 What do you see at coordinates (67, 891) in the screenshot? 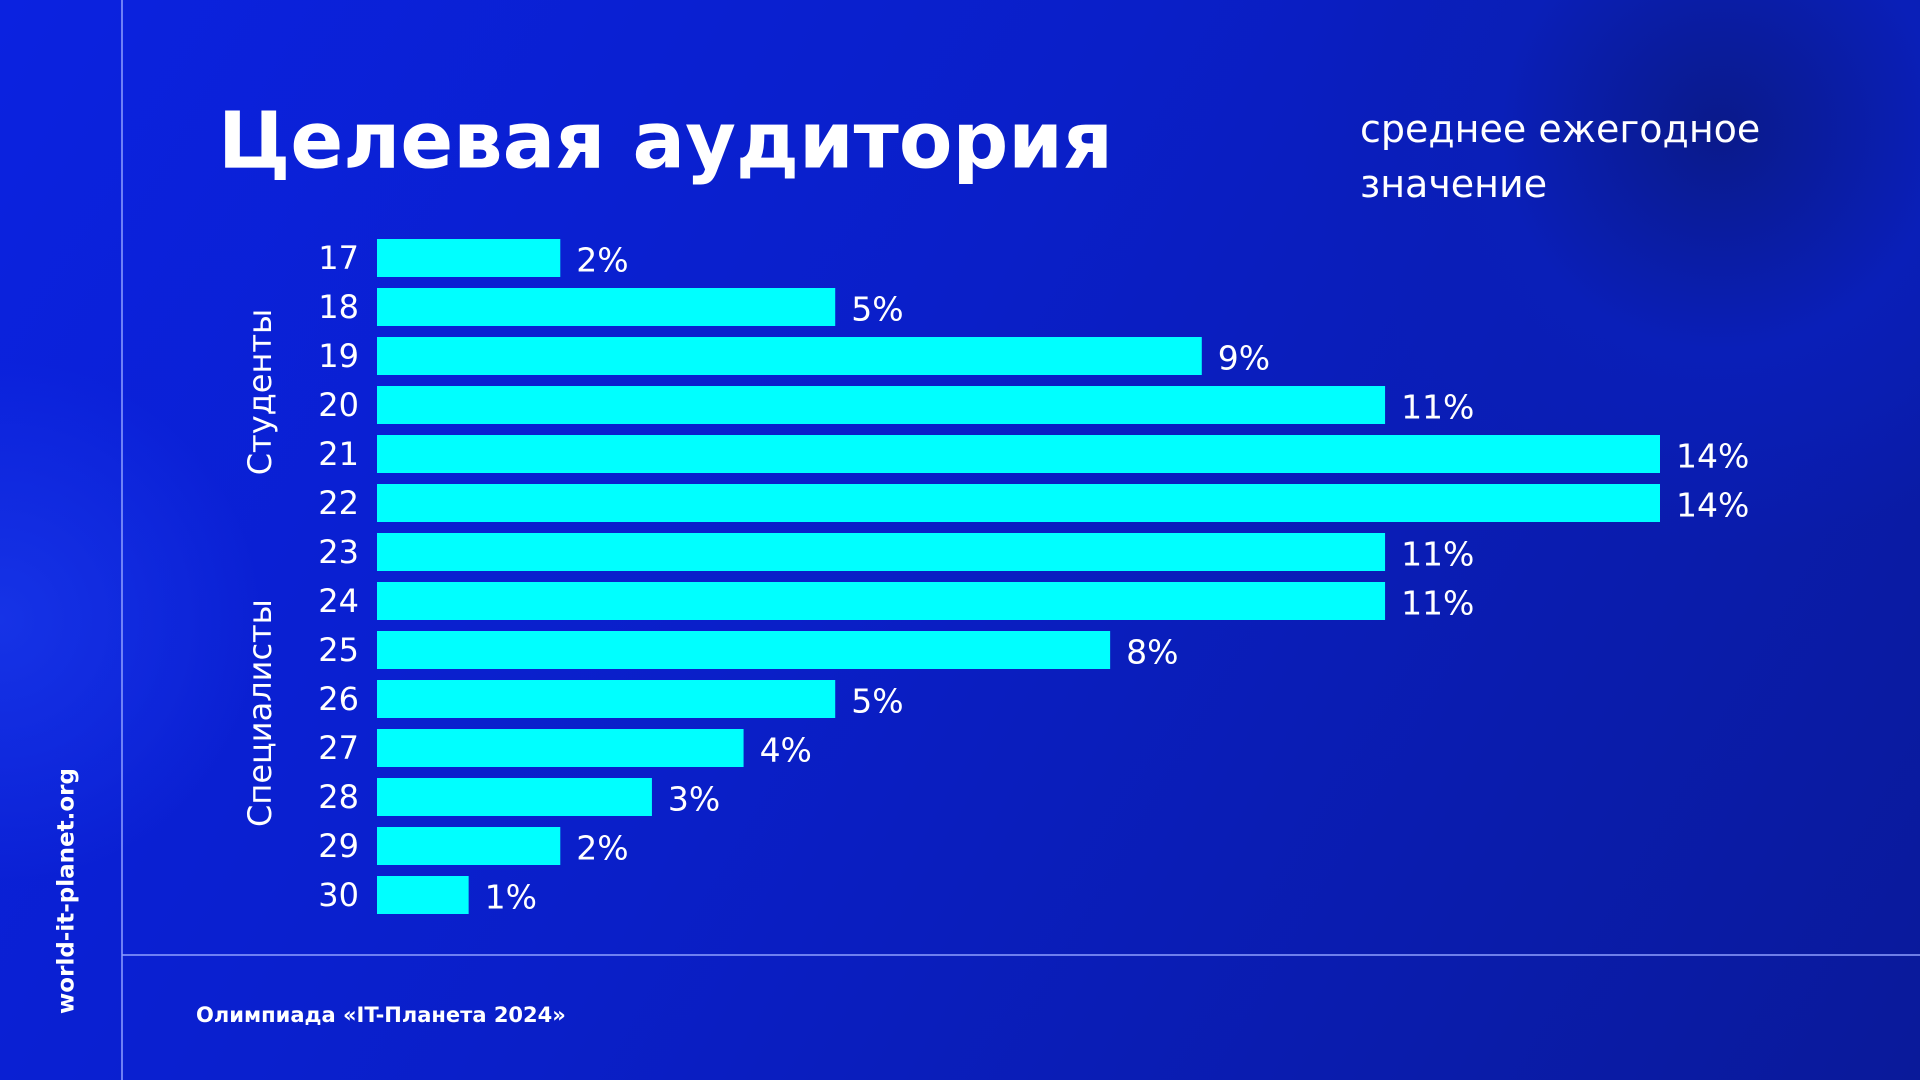
I see `site-url: world-it-planet.org` at bounding box center [67, 891].